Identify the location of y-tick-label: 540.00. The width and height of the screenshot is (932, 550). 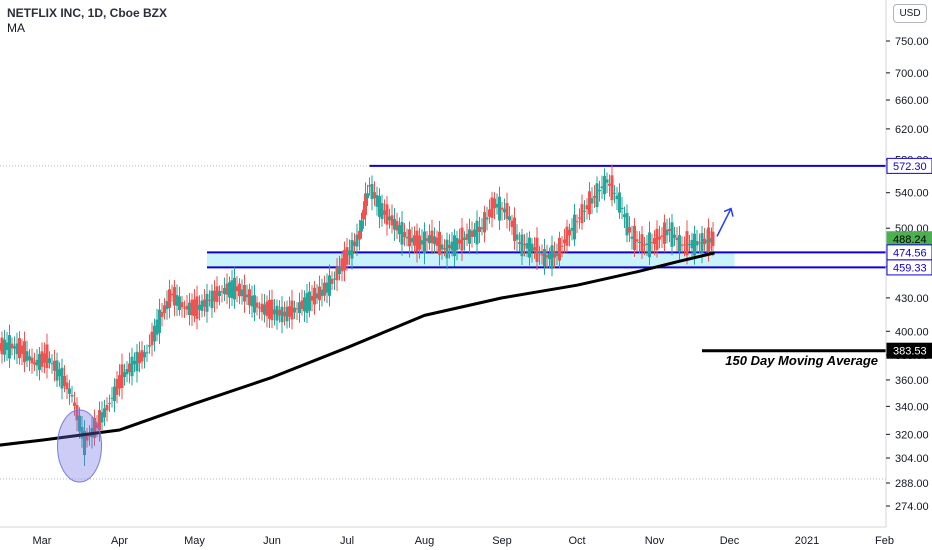
(912, 194).